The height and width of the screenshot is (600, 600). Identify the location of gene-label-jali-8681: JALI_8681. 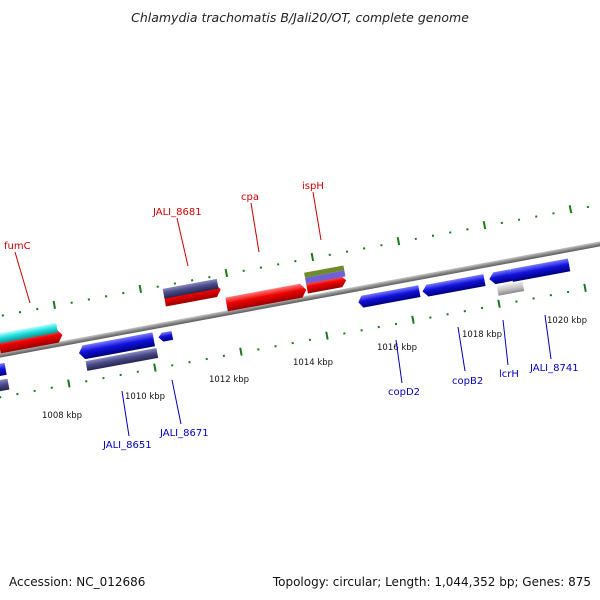
(177, 212).